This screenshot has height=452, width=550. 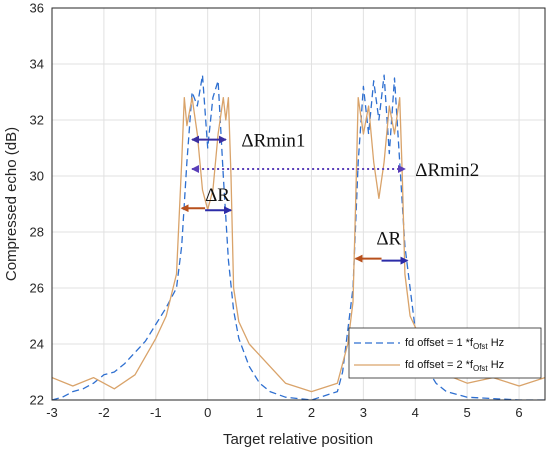 I want to click on y-tick-label: 24, so click(x=37, y=344).